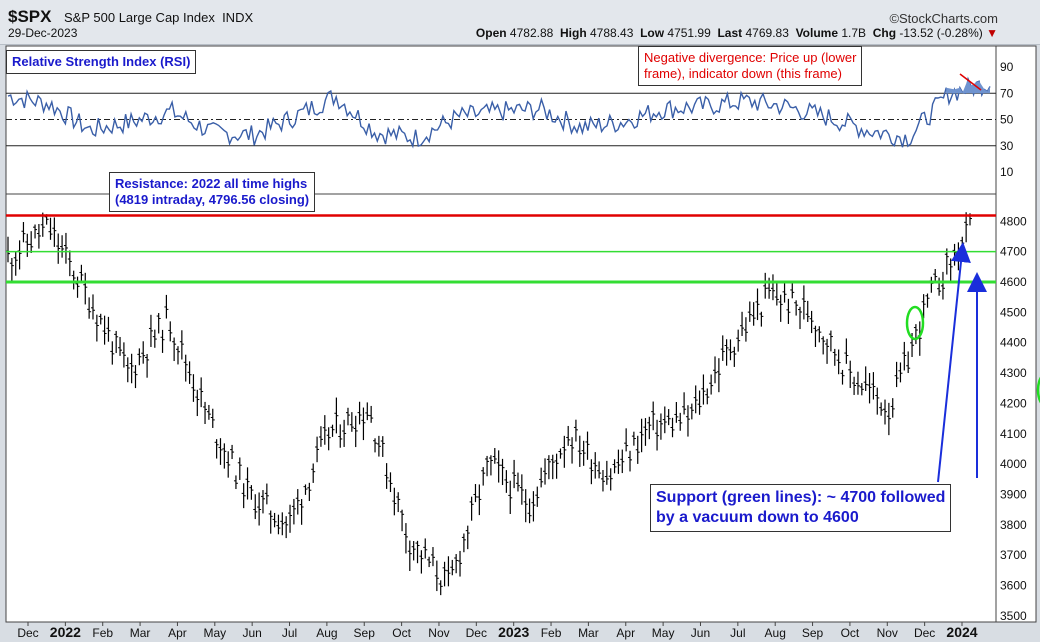 Image resolution: width=1040 pixels, height=642 pixels. I want to click on last-label: Last, so click(730, 33).